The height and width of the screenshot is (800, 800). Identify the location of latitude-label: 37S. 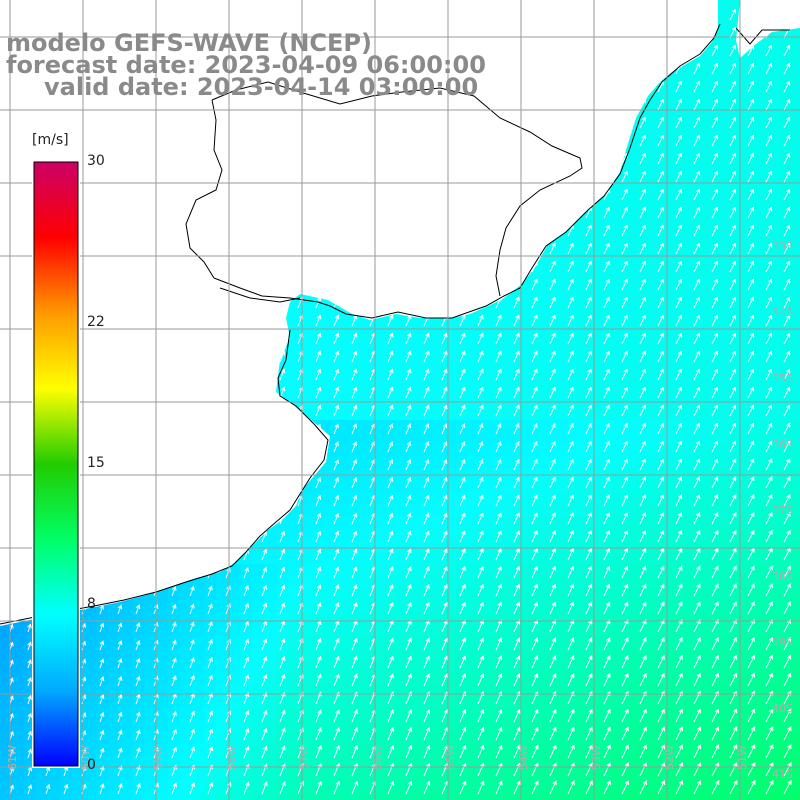
(782, 510).